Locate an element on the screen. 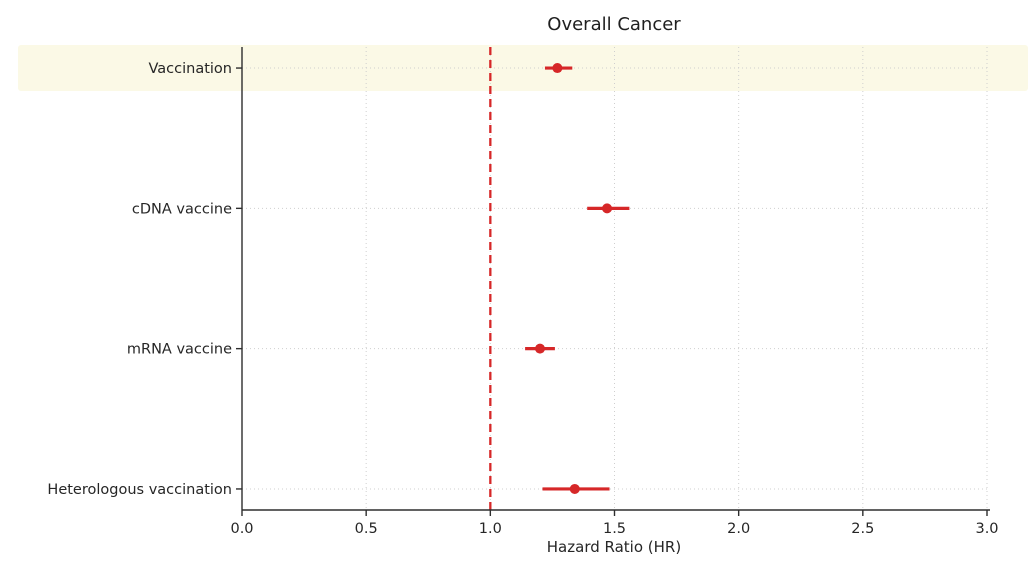  x-tick-label: 1.0 is located at coordinates (490, 529).